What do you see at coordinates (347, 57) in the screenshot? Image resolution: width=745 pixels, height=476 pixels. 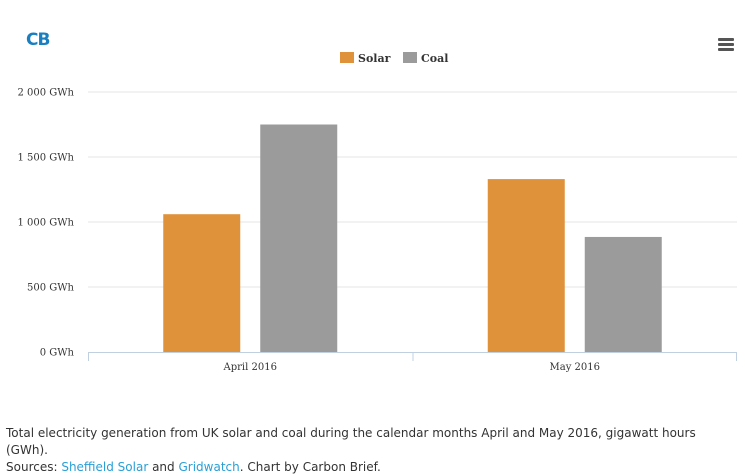 I see `legend-swatch-solar` at bounding box center [347, 57].